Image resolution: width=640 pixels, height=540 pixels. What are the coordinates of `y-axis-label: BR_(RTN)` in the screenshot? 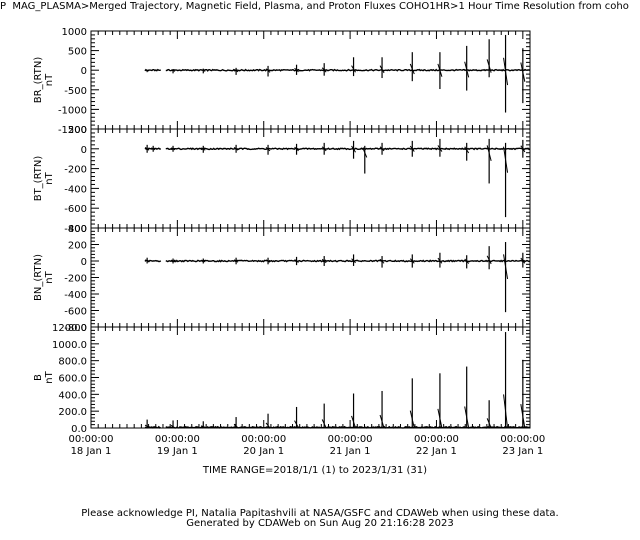 It's located at (38, 80).